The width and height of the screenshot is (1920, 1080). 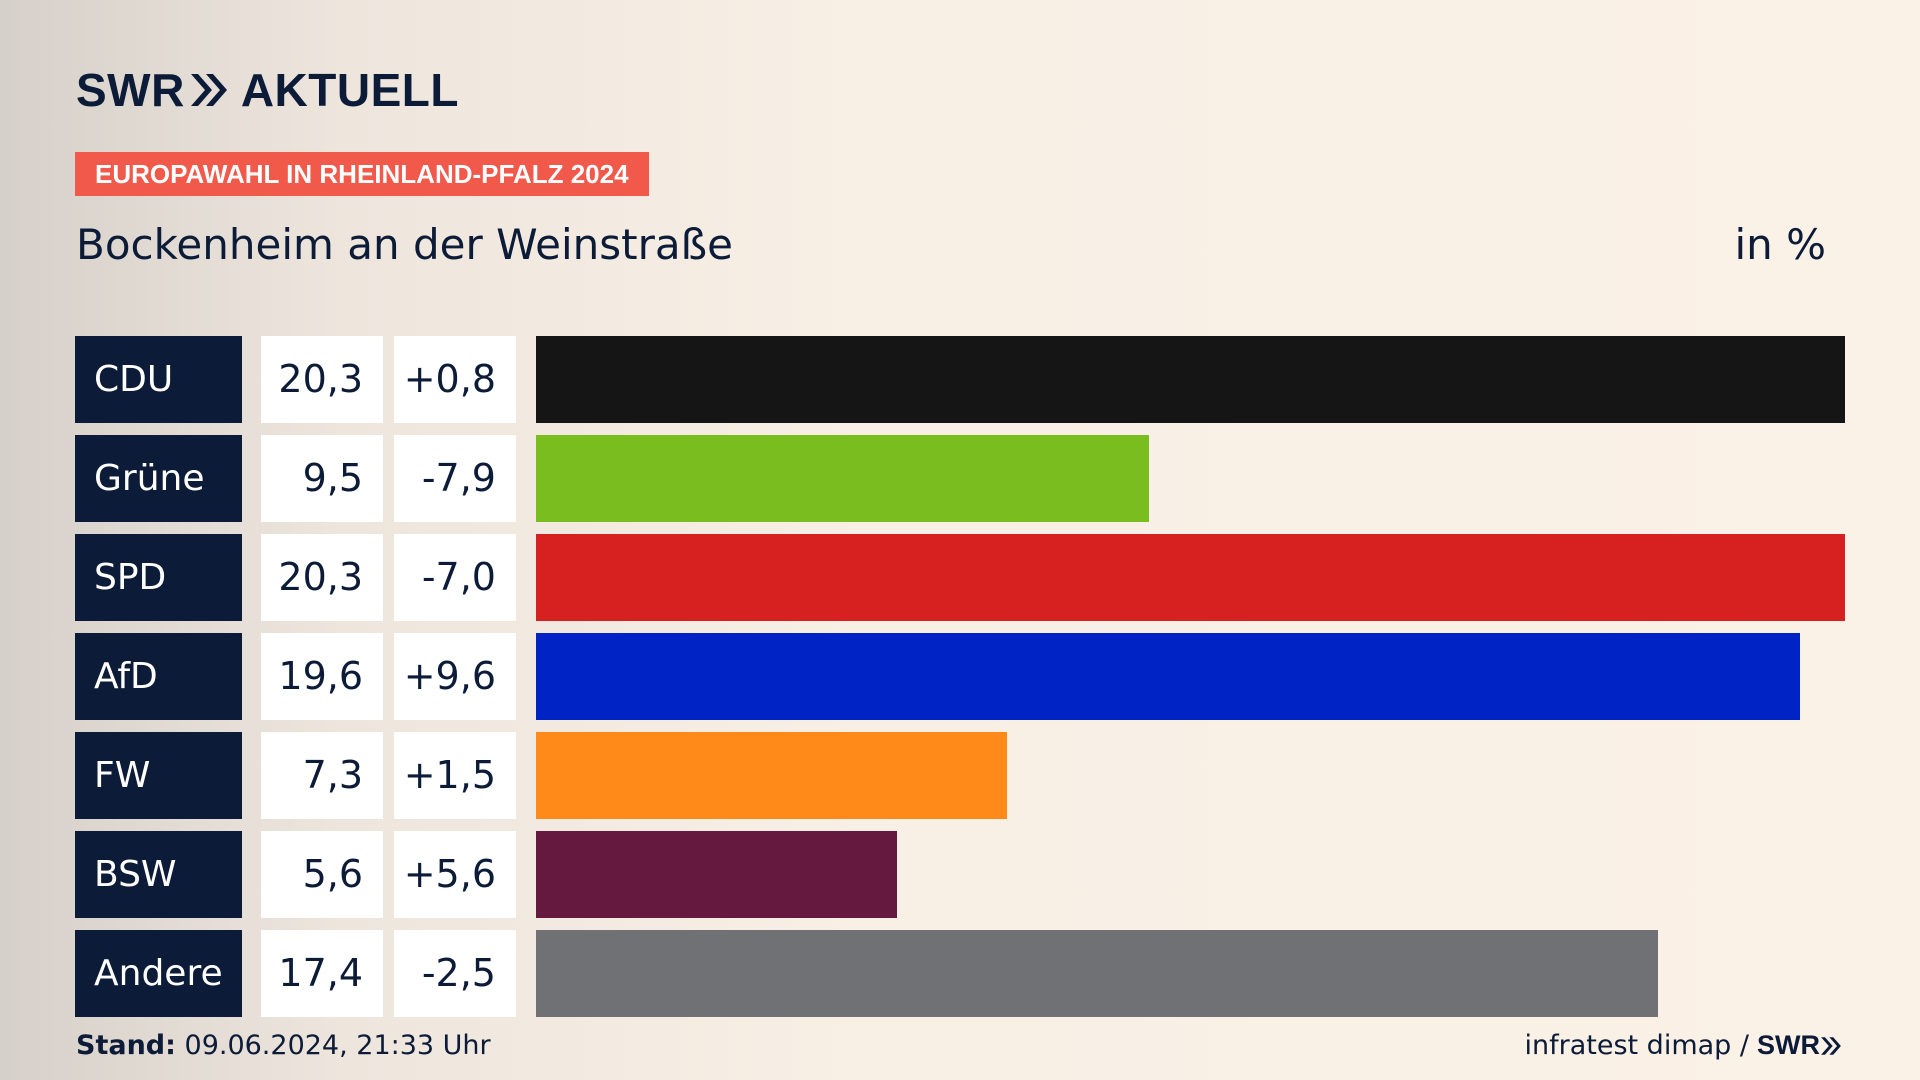 I want to click on party-label: FW, so click(x=158, y=775).